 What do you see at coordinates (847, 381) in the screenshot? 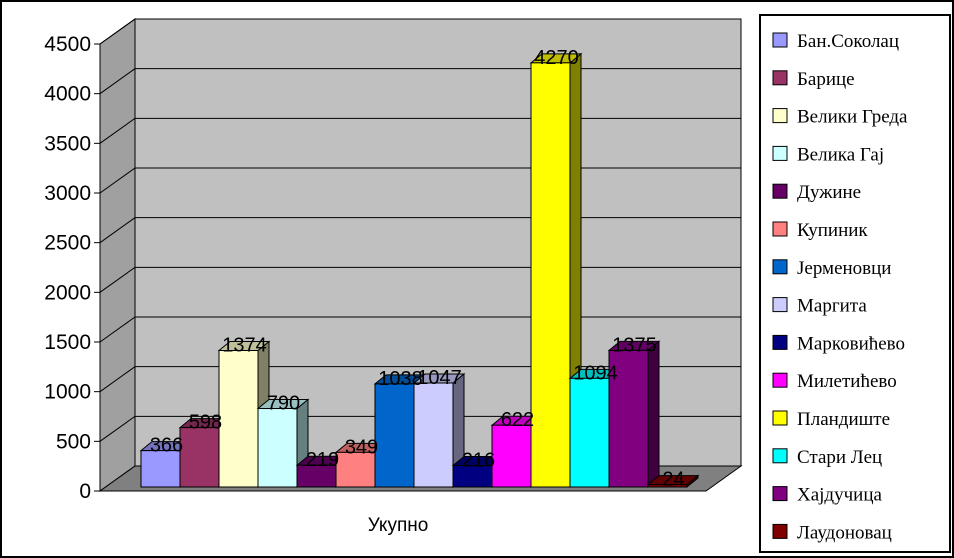
I see `legend-label: Милетићево` at bounding box center [847, 381].